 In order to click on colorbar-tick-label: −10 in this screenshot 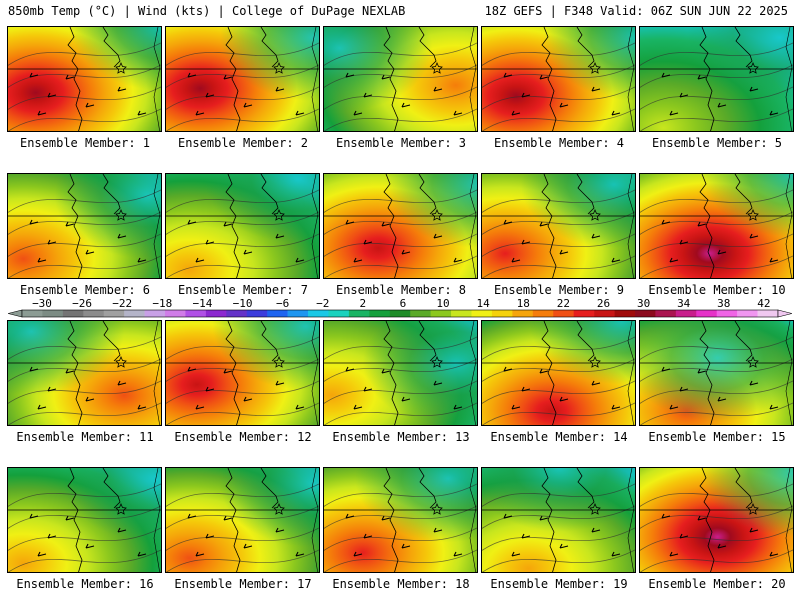, I will do `click(243, 303)`.